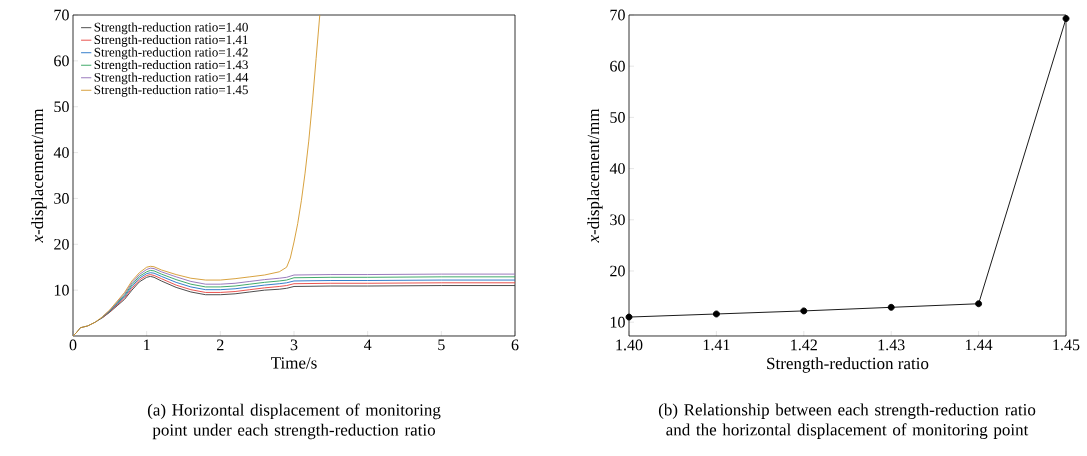 The image size is (1087, 456). What do you see at coordinates (848, 365) in the screenshot?
I see `x-axis-title: Strength-reduction ratio` at bounding box center [848, 365].